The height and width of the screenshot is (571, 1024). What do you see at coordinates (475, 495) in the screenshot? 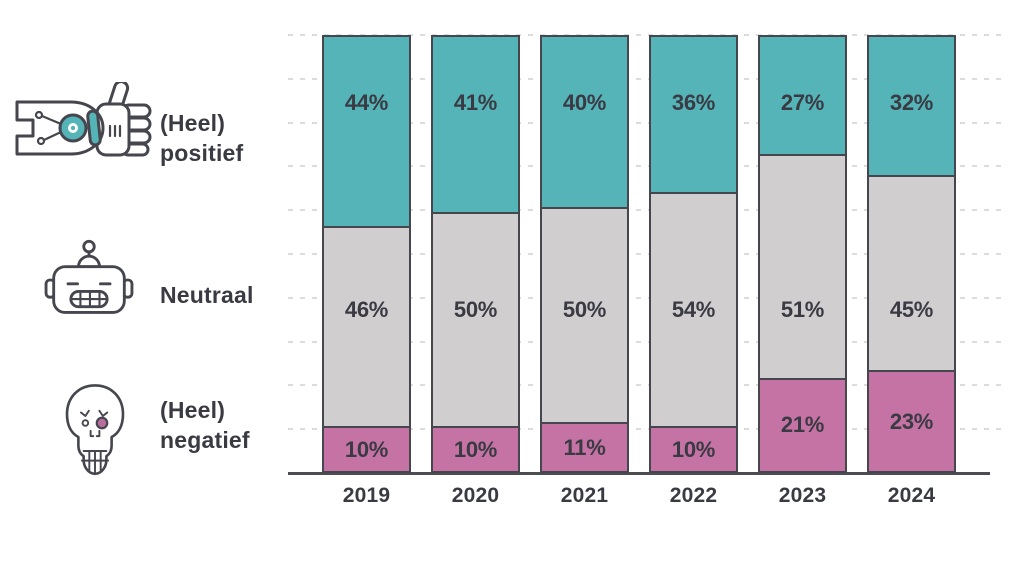
I see `x-axis-category-label: 2020` at bounding box center [475, 495].